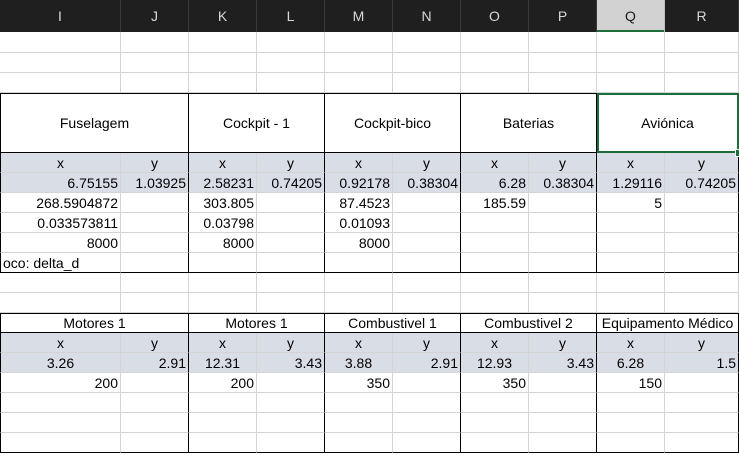 The image size is (739, 456). Describe the element at coordinates (359, 223) in the screenshot. I see `data-cell: 0.01093` at that location.